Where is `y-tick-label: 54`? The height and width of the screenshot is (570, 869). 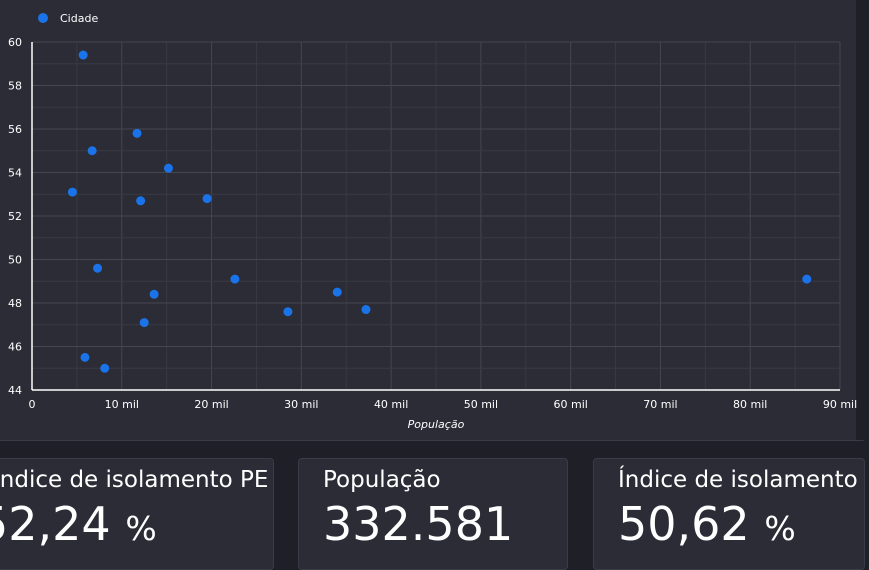 y-tick-label: 54 is located at coordinates (15, 173).